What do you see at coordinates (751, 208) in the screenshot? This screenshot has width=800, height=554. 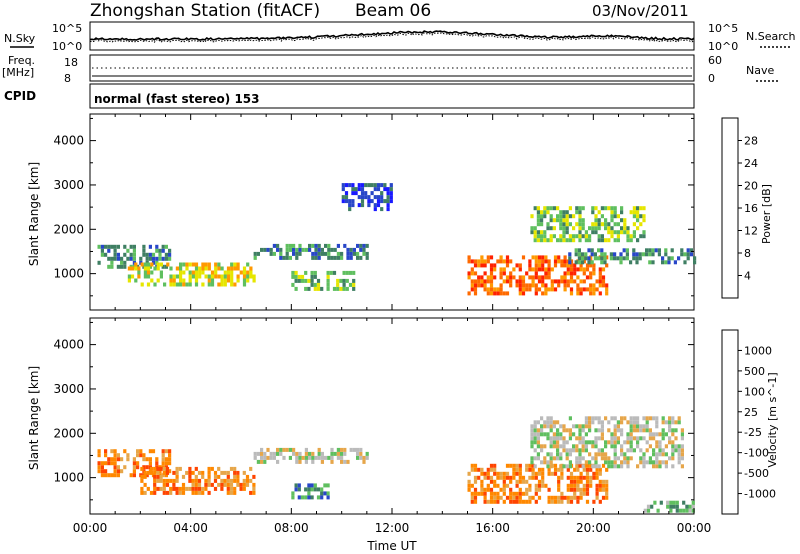 I see `colorbar-tick-label: 16` at bounding box center [751, 208].